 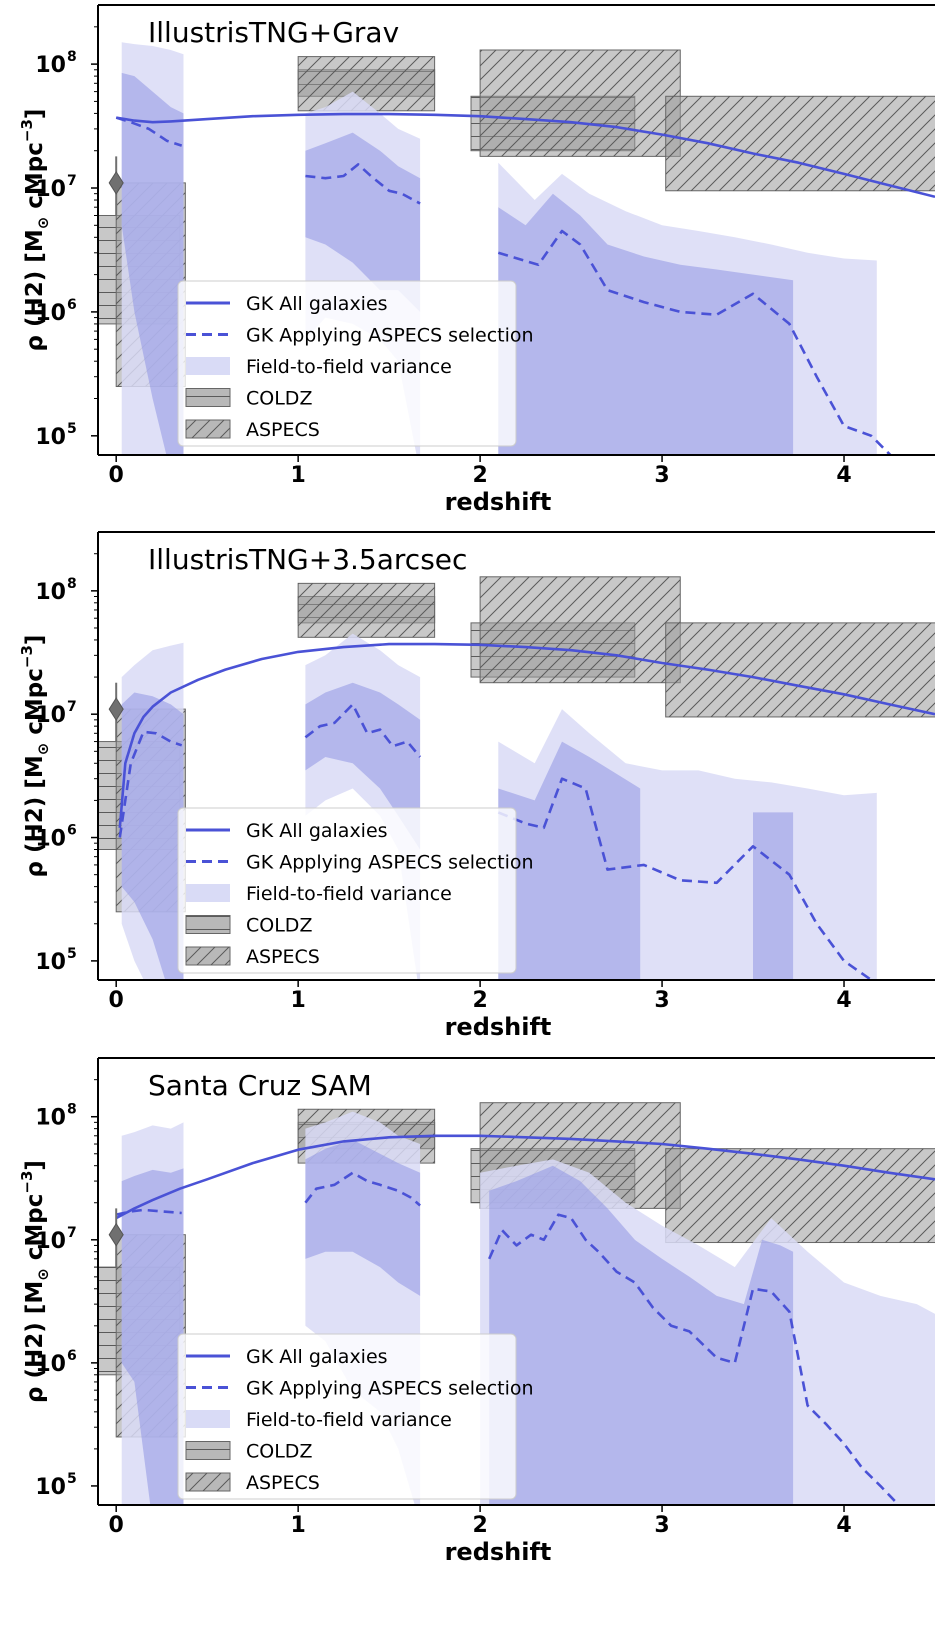 What do you see at coordinates (526, 735) in the screenshot?
I see `line-all-galaxies` at bounding box center [526, 735].